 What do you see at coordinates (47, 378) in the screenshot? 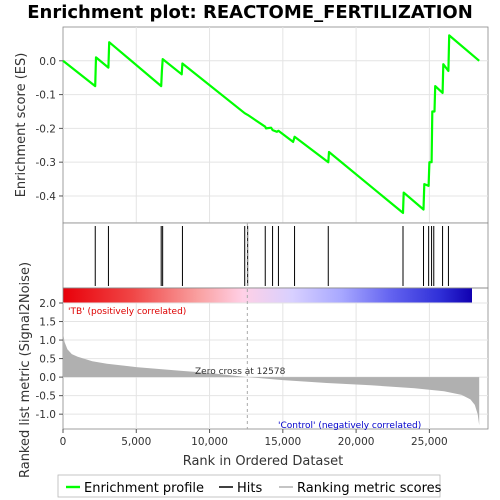
I see `rank-y-tick-label: 0.0` at bounding box center [47, 378].